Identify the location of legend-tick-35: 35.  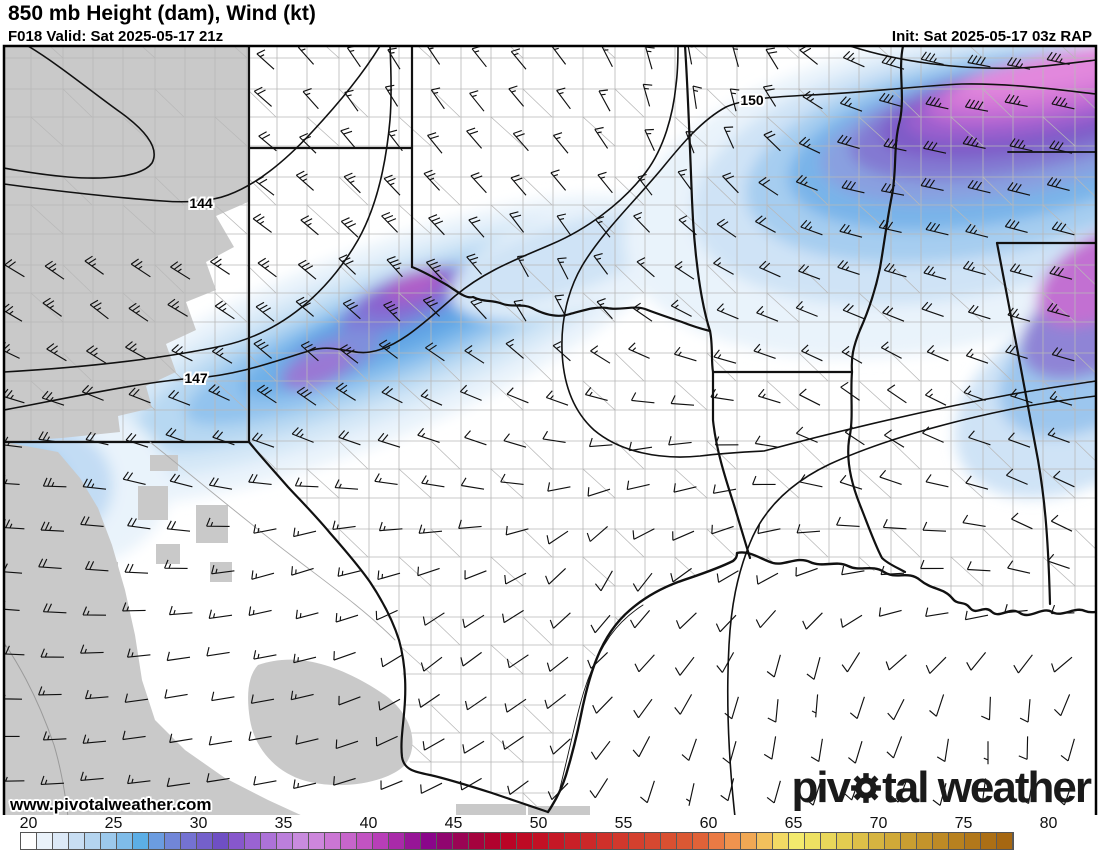
(283, 823).